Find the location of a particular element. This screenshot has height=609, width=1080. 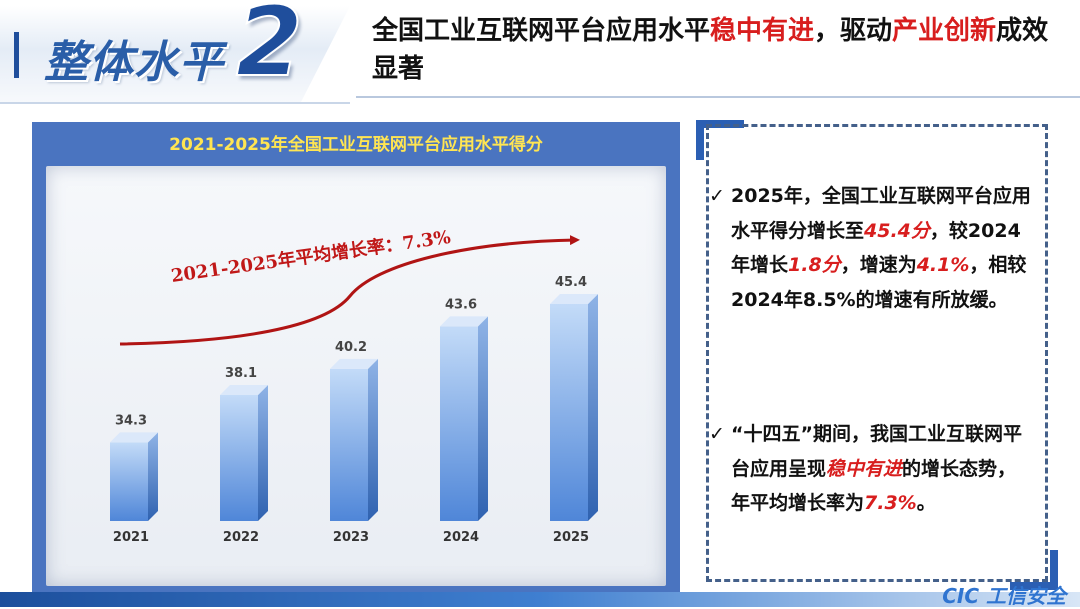

bar-2023 is located at coordinates (354, 439).